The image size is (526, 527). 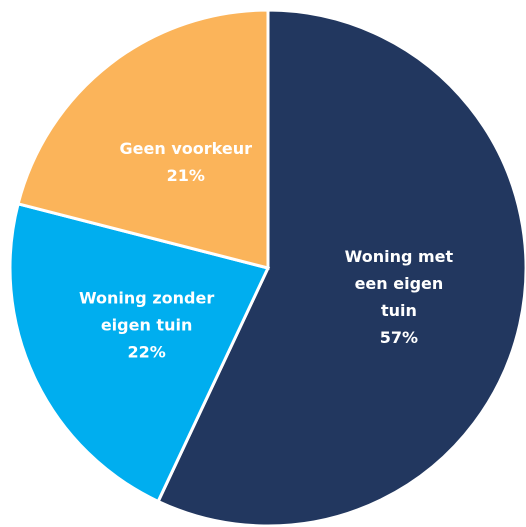 I want to click on value-label: 21%, so click(x=185, y=175).